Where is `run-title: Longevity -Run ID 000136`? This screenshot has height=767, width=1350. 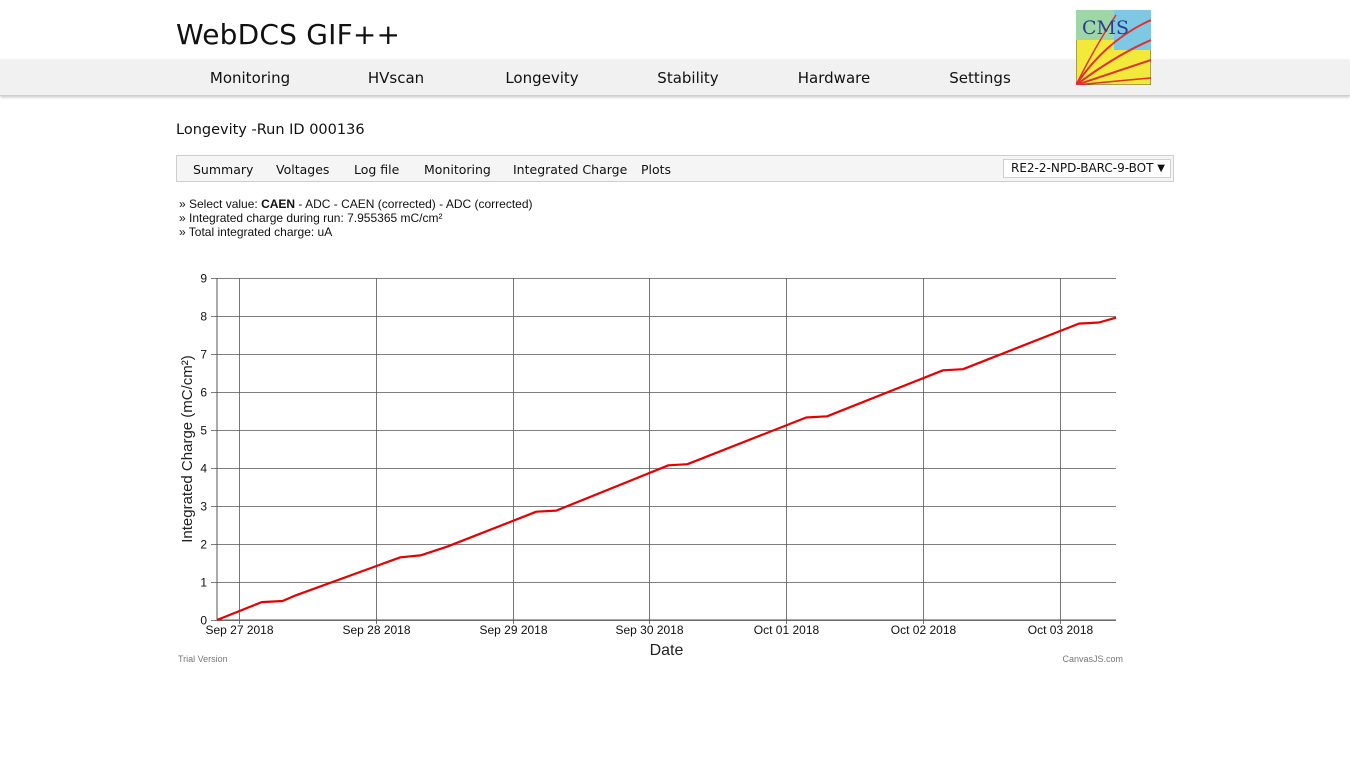
run-title: Longevity -Run ID 000136 is located at coordinates (270, 130).